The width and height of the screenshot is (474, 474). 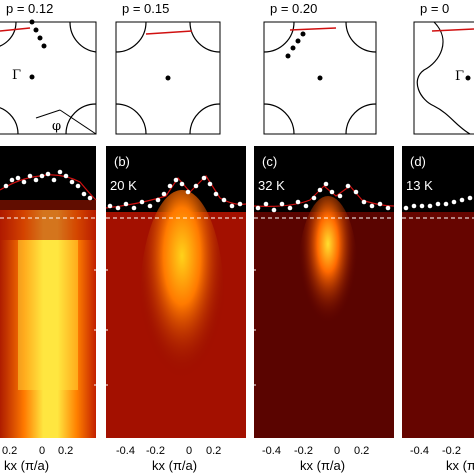 I want to click on panel-letter-c: (c), so click(x=269, y=161).